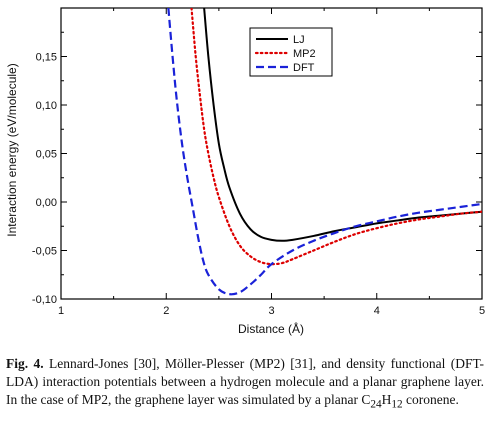 This screenshot has width=490, height=441. What do you see at coordinates (376, 404) in the screenshot?
I see `formula-c-sub: 24` at bounding box center [376, 404].